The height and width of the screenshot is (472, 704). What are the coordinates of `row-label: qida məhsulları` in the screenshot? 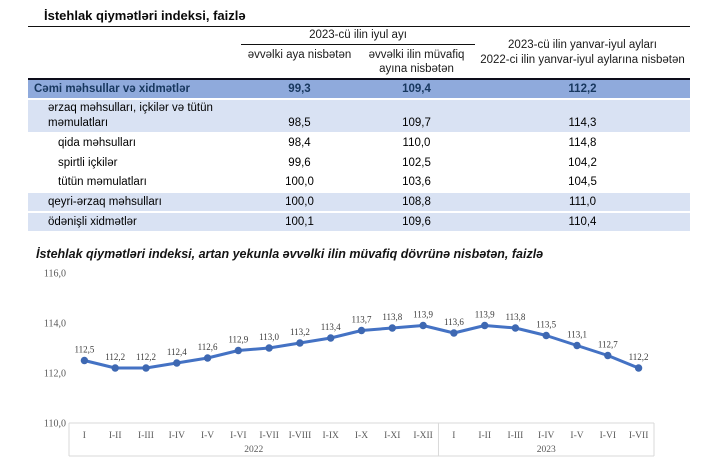 It's located at (134, 144).